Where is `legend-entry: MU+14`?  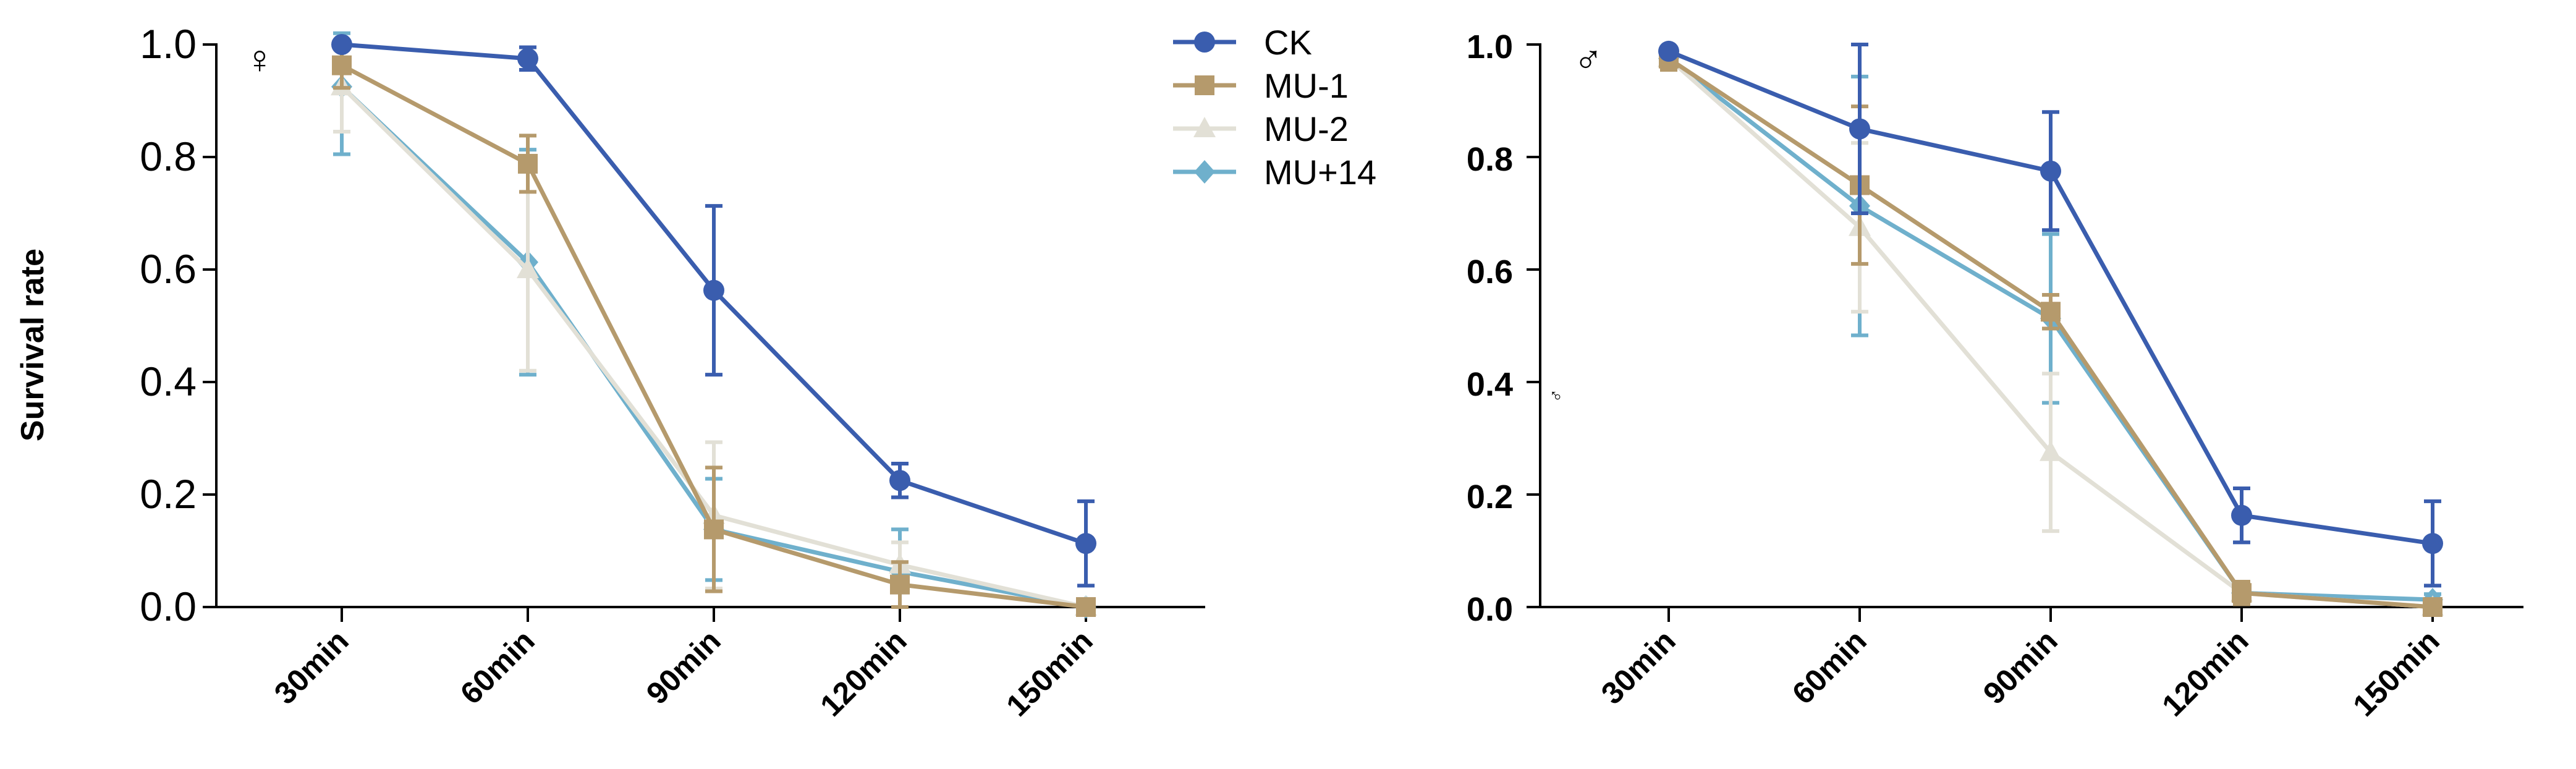
legend-entry: MU+14 is located at coordinates (1274, 172).